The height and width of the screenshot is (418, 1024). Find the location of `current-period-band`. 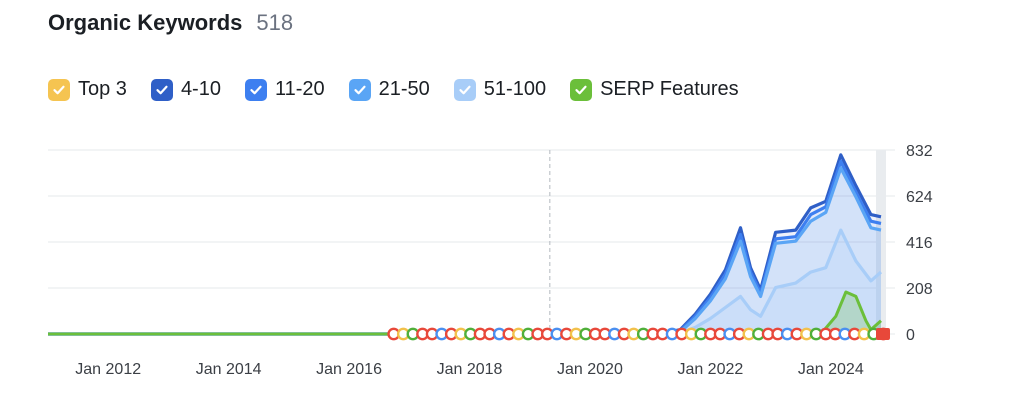

current-period-band is located at coordinates (881, 242).